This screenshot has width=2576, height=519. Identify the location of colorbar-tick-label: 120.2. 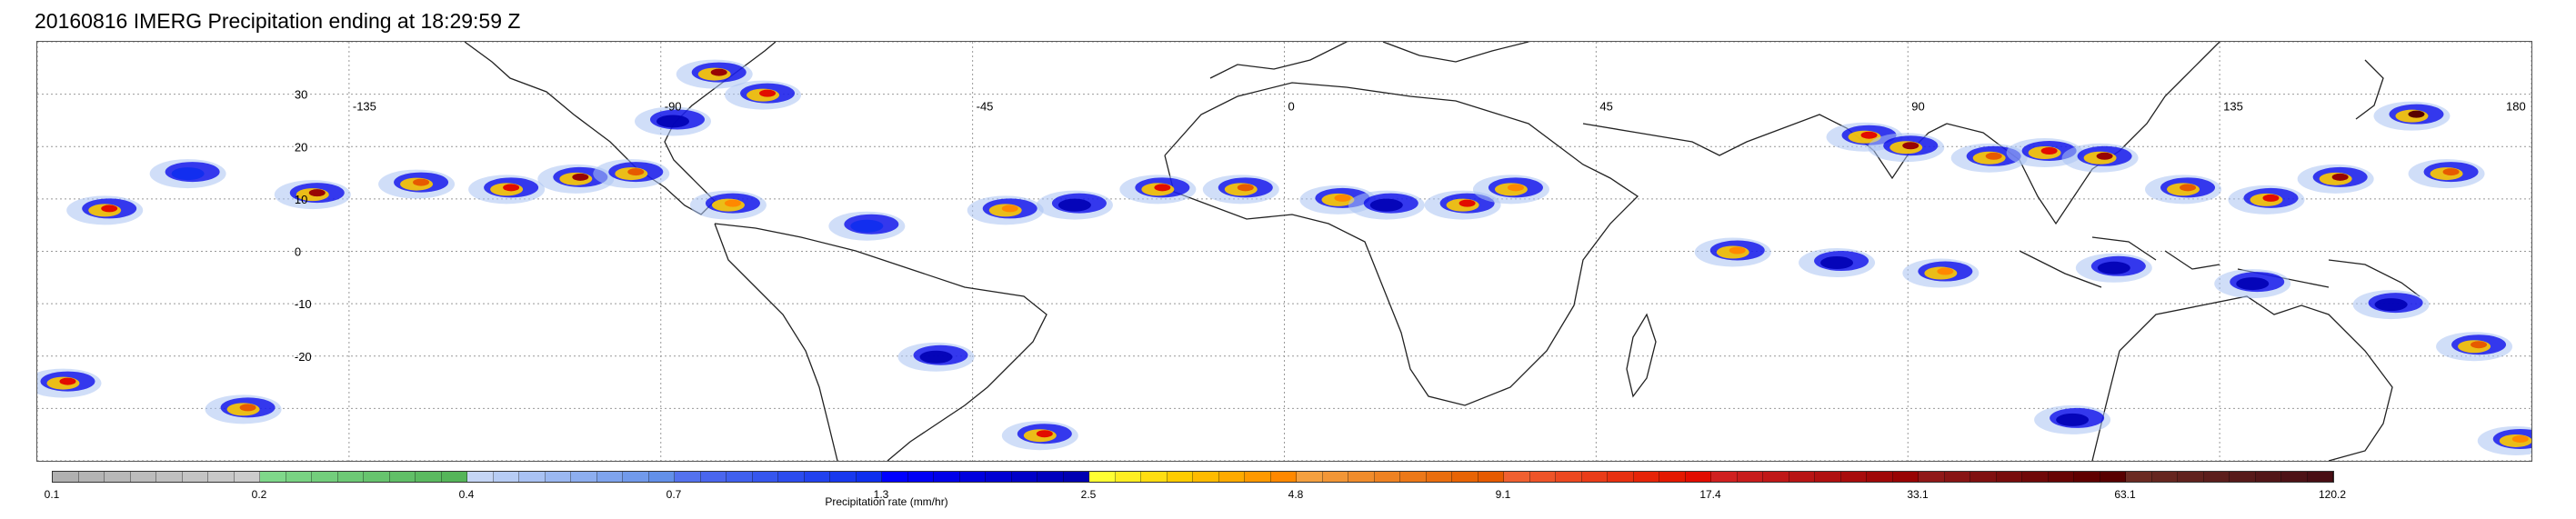
(2332, 494).